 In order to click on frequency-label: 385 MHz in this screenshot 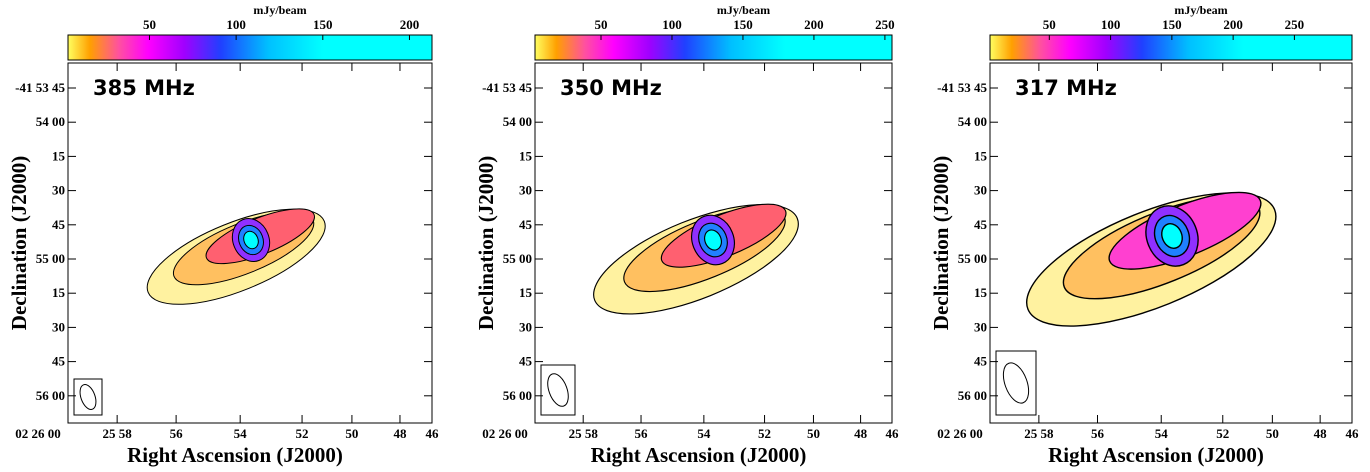, I will do `click(144, 88)`.